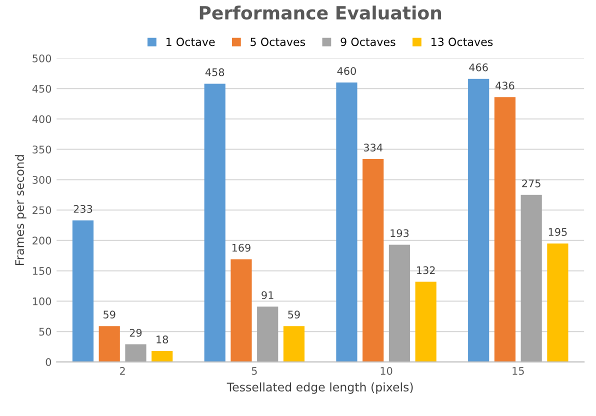 The width and height of the screenshot is (596, 416). Describe the element at coordinates (42, 180) in the screenshot. I see `y-tick-label: 300` at that location.